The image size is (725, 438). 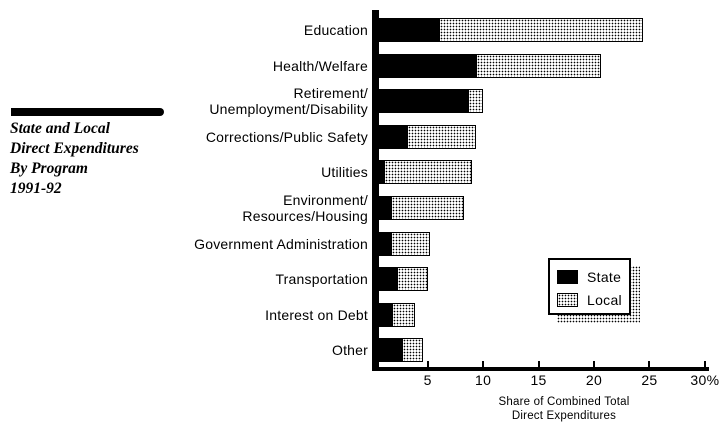 I want to click on x-axis-title-line-2: Direct Expenditures, so click(x=564, y=415).